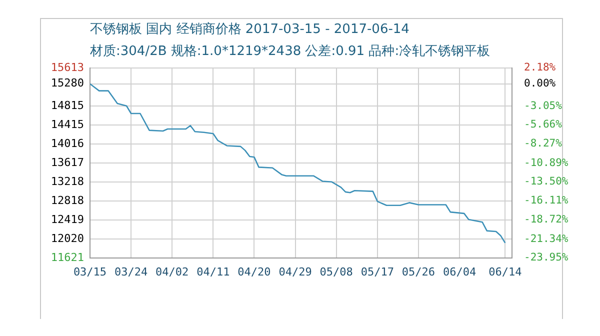 Image resolution: width=600 pixels, height=336 pixels. What do you see at coordinates (172, 271) in the screenshot?
I see `x-tick-label: 04/02` at bounding box center [172, 271].